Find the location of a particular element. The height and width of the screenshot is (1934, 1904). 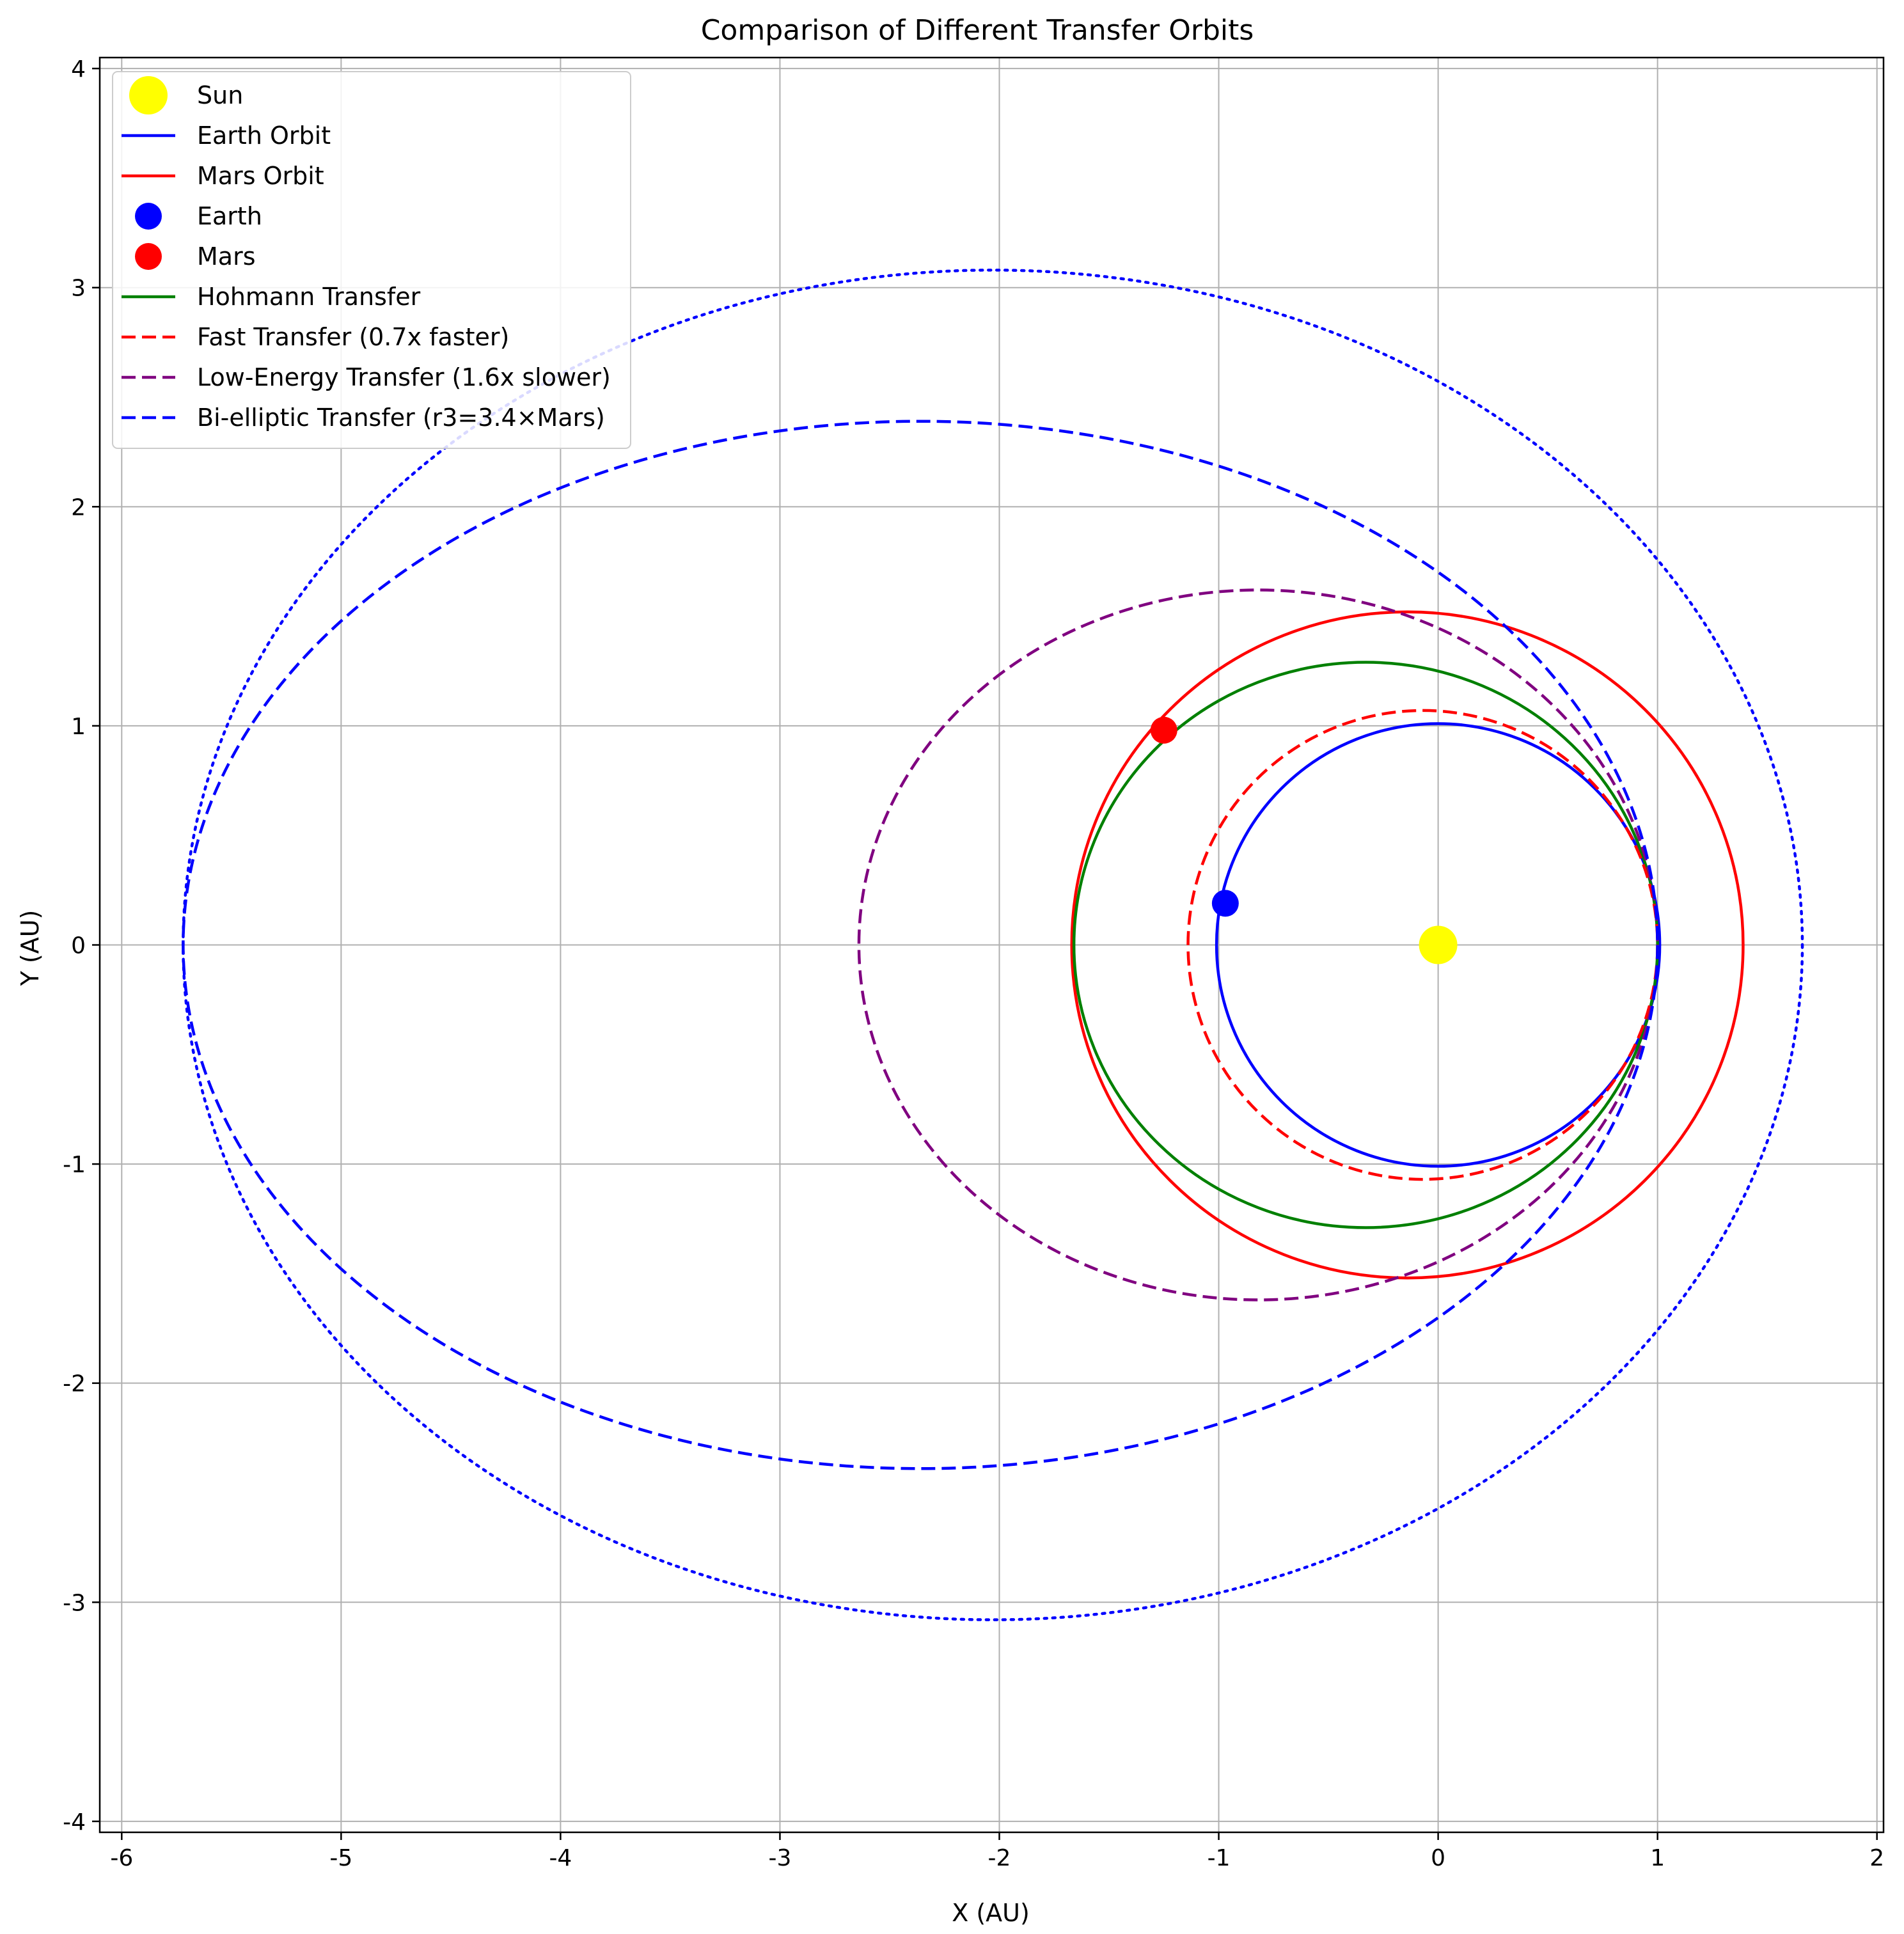

legend-frame is located at coordinates (372, 260).